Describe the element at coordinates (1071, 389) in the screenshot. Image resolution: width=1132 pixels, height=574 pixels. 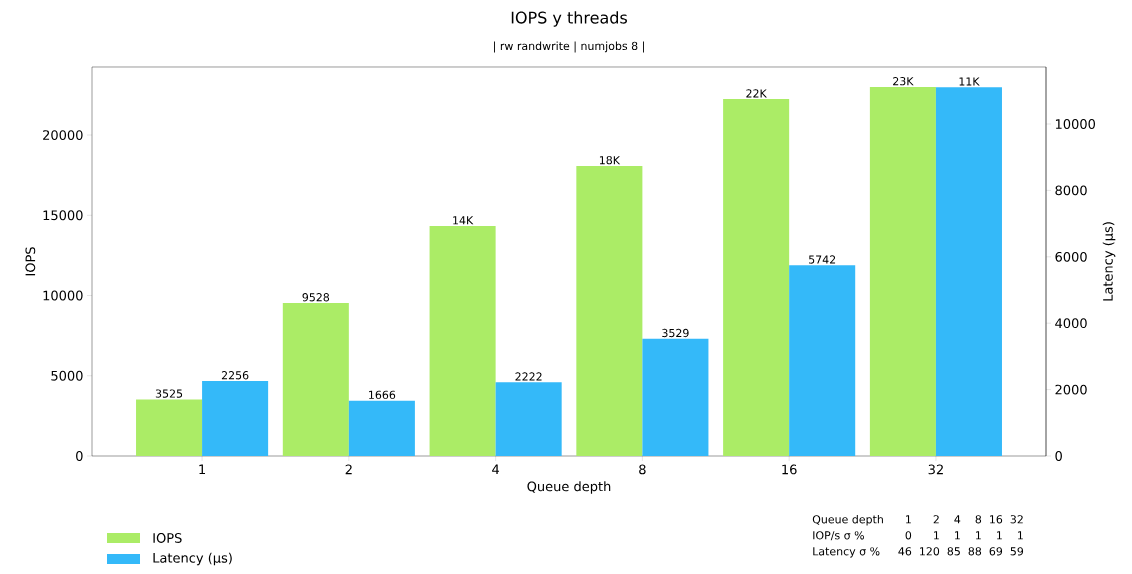
I see `y2-tick-label: 2000` at that location.